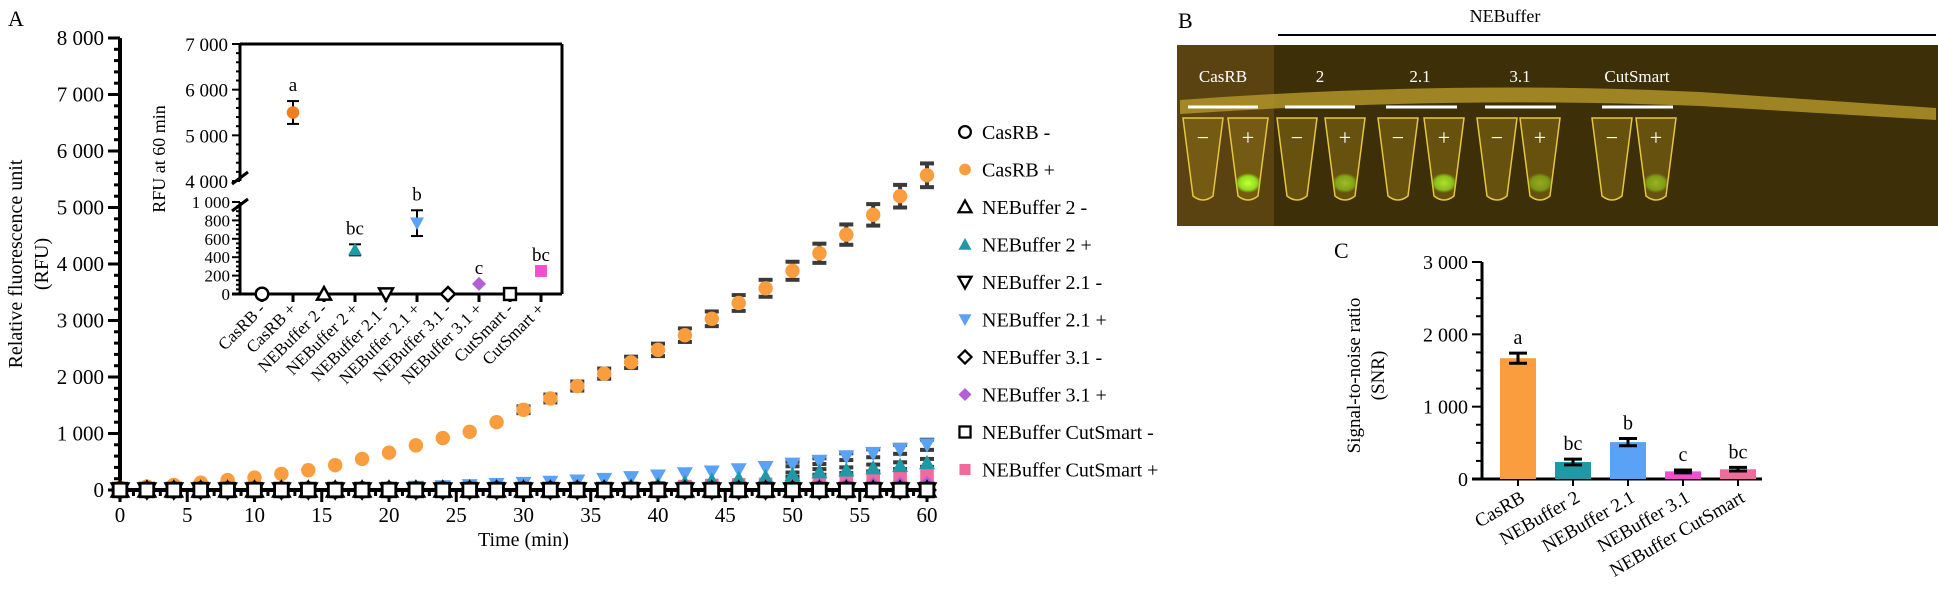 The image size is (1938, 607). What do you see at coordinates (389, 515) in the screenshot?
I see `x-tick-label: 20` at bounding box center [389, 515].